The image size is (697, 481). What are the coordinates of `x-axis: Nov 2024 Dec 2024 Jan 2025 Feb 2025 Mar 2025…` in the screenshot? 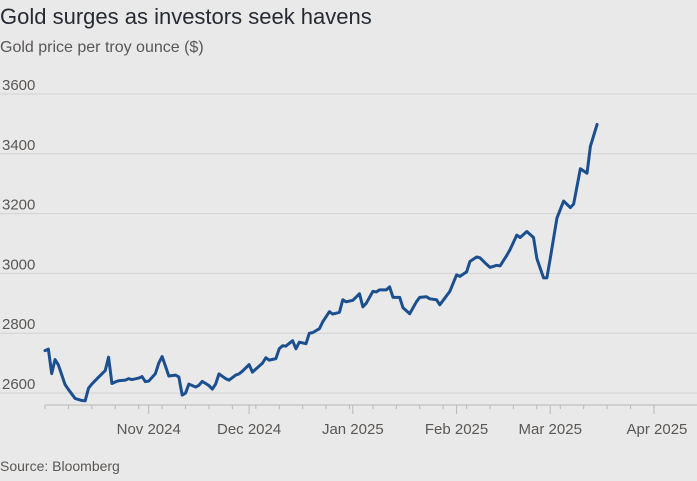 It's located at (370, 421).